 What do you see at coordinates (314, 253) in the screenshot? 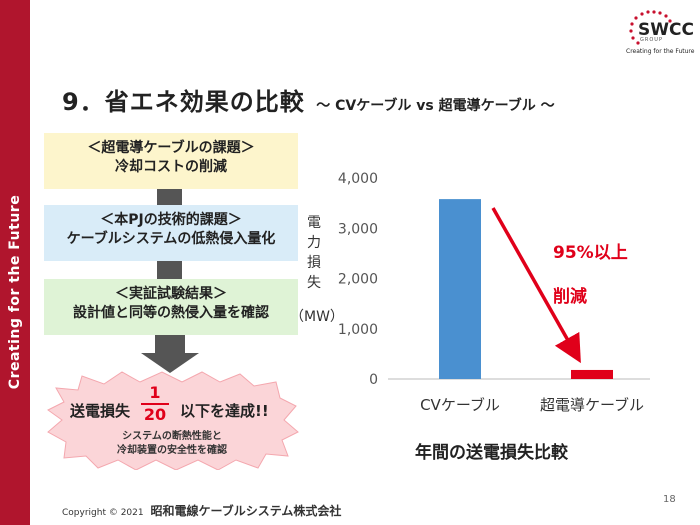
I see `chart-ylabel: 電力損失` at bounding box center [314, 253].